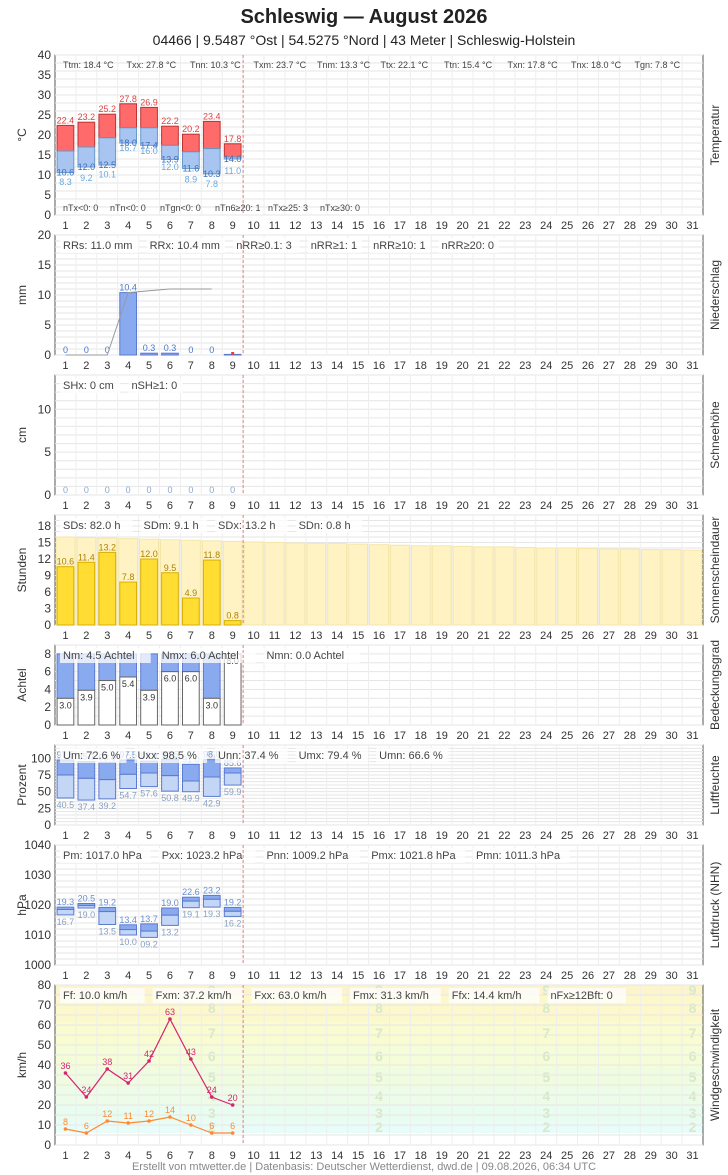 The image size is (728, 1175). Describe the element at coordinates (149, 1121) in the screenshot. I see `wind-avg-point` at that location.